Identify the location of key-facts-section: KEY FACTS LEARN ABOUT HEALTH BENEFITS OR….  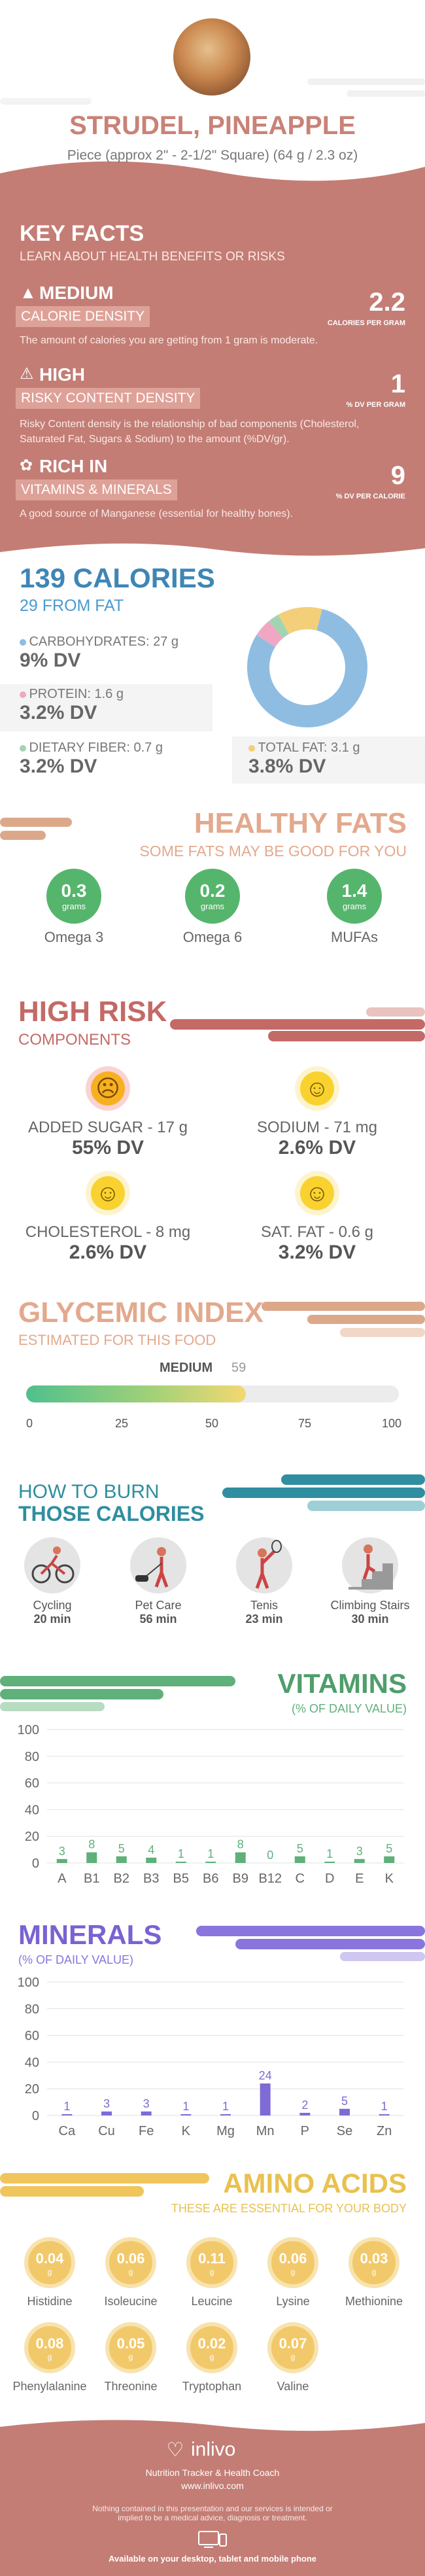
(212, 366).